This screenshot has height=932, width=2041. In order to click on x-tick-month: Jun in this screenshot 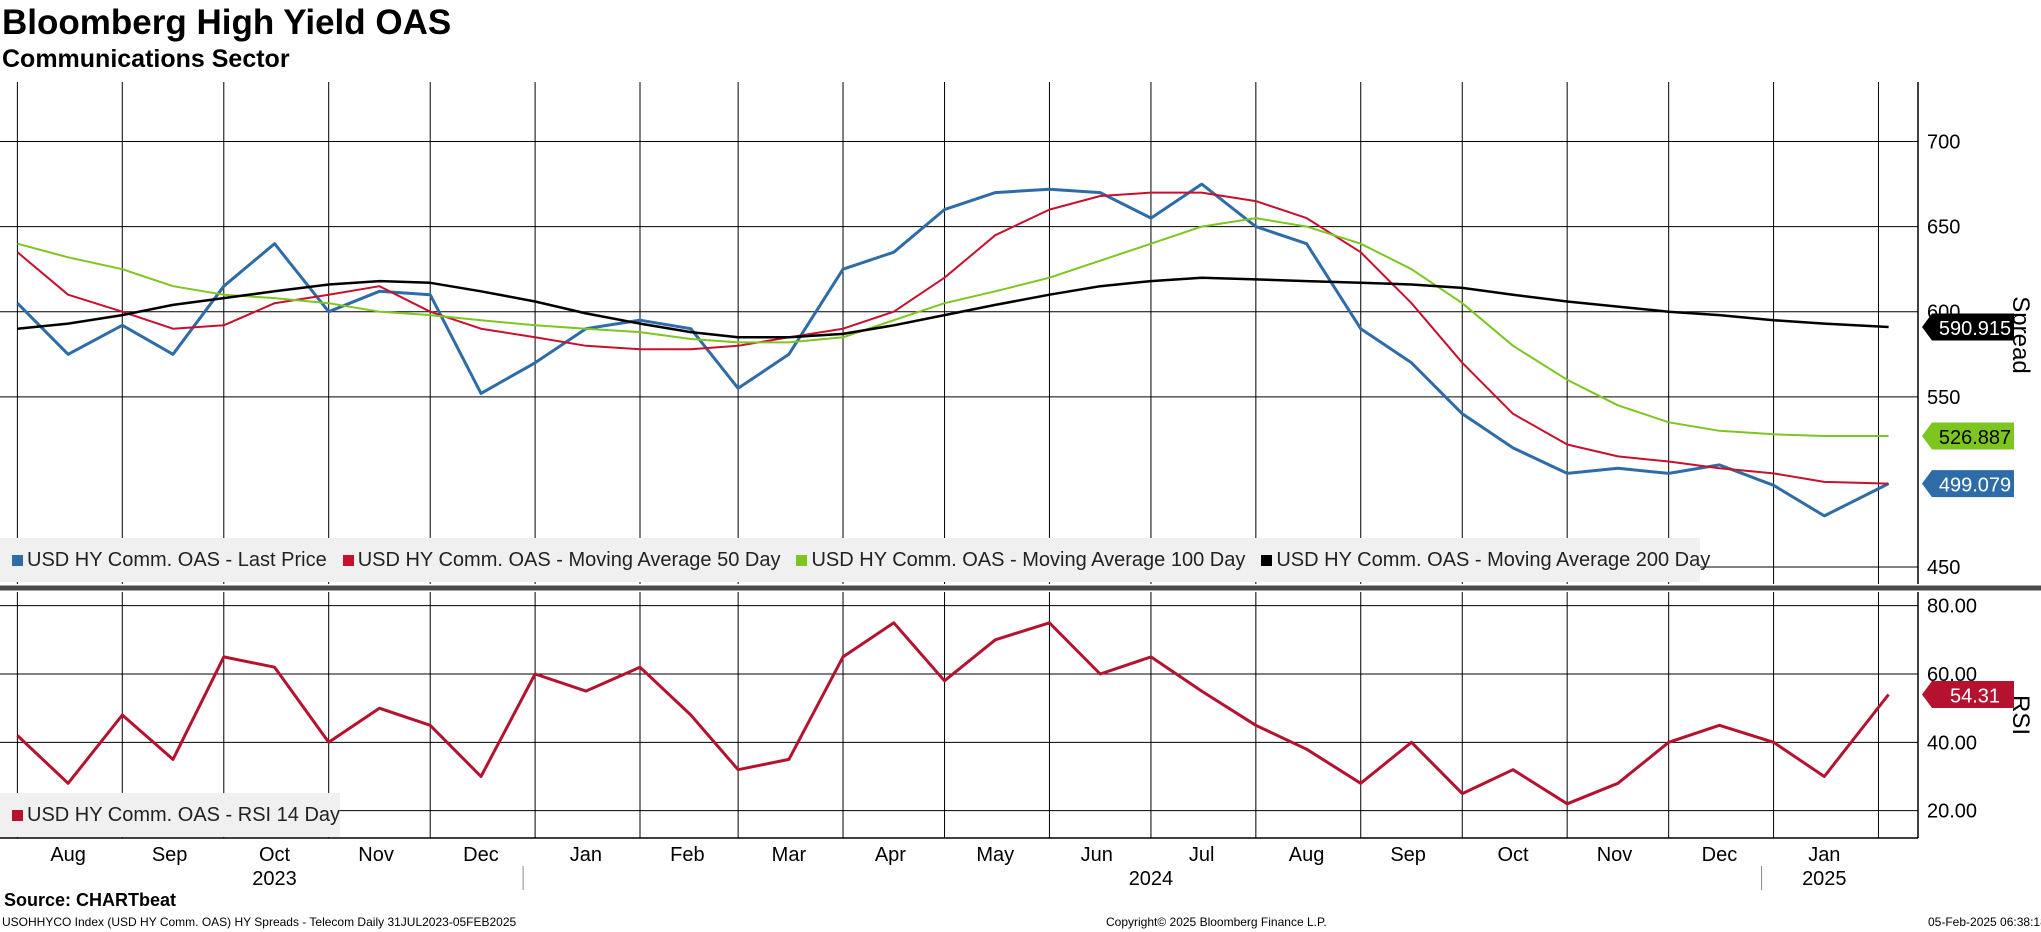, I will do `click(1097, 855)`.